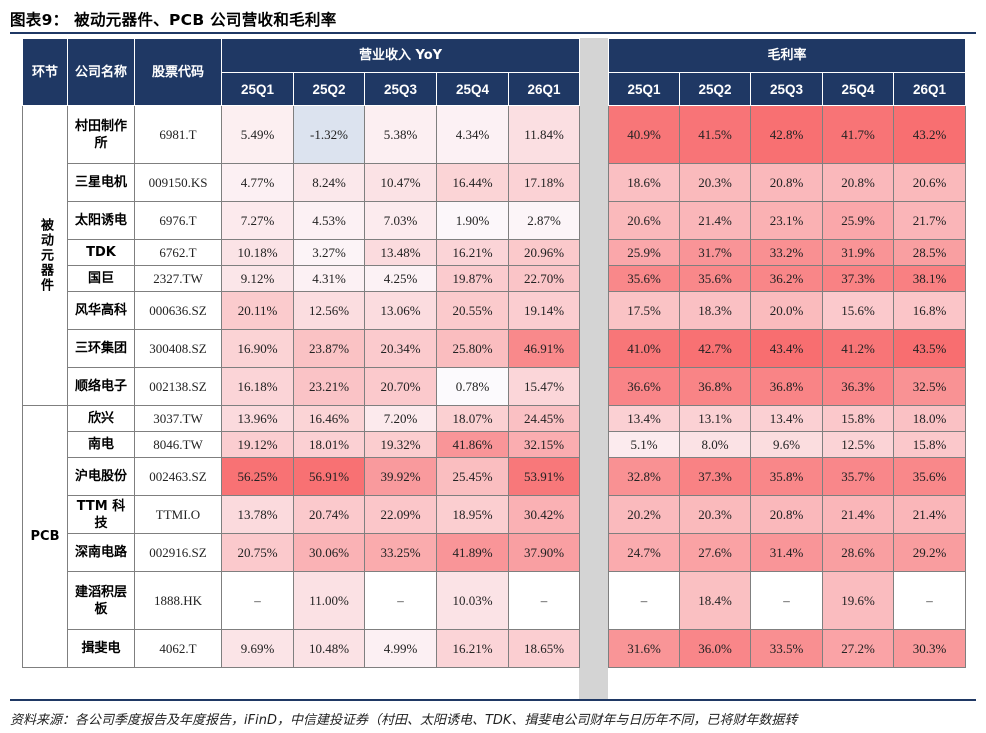 The height and width of the screenshot is (733, 986). I want to click on company-name-cell: 国巨, so click(101, 278).